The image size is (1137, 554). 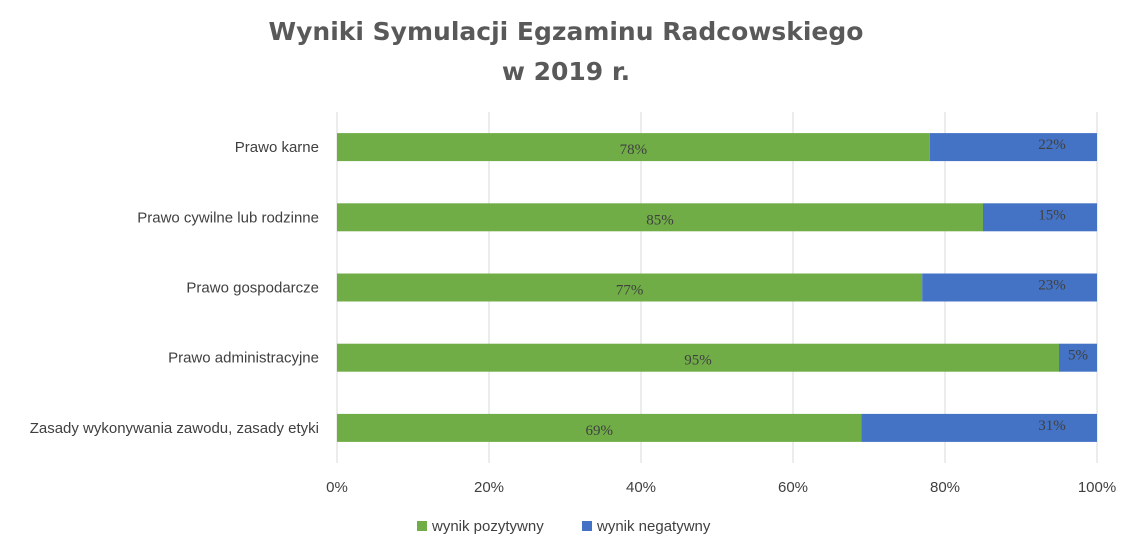 I want to click on legend: wynik pozytywny wynik negatywny, so click(x=564, y=526).